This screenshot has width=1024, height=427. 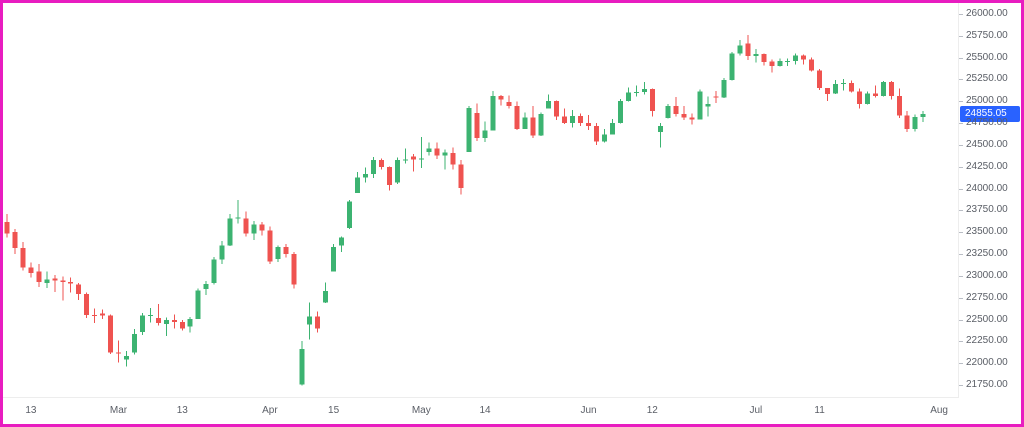 What do you see at coordinates (421, 410) in the screenshot?
I see `time-axis-label: May` at bounding box center [421, 410].